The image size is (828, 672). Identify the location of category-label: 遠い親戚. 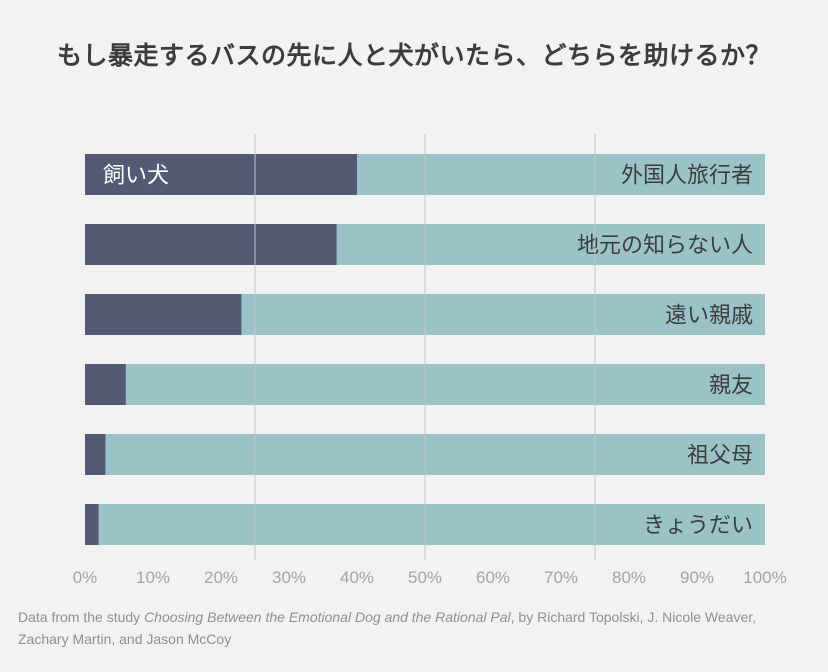
(709, 316).